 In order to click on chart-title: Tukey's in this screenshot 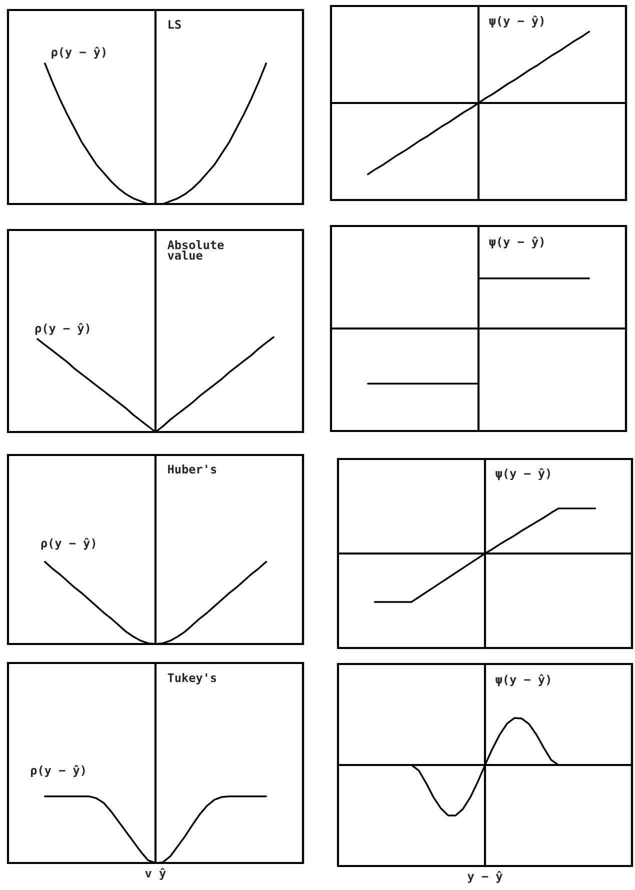, I will do `click(192, 678)`.